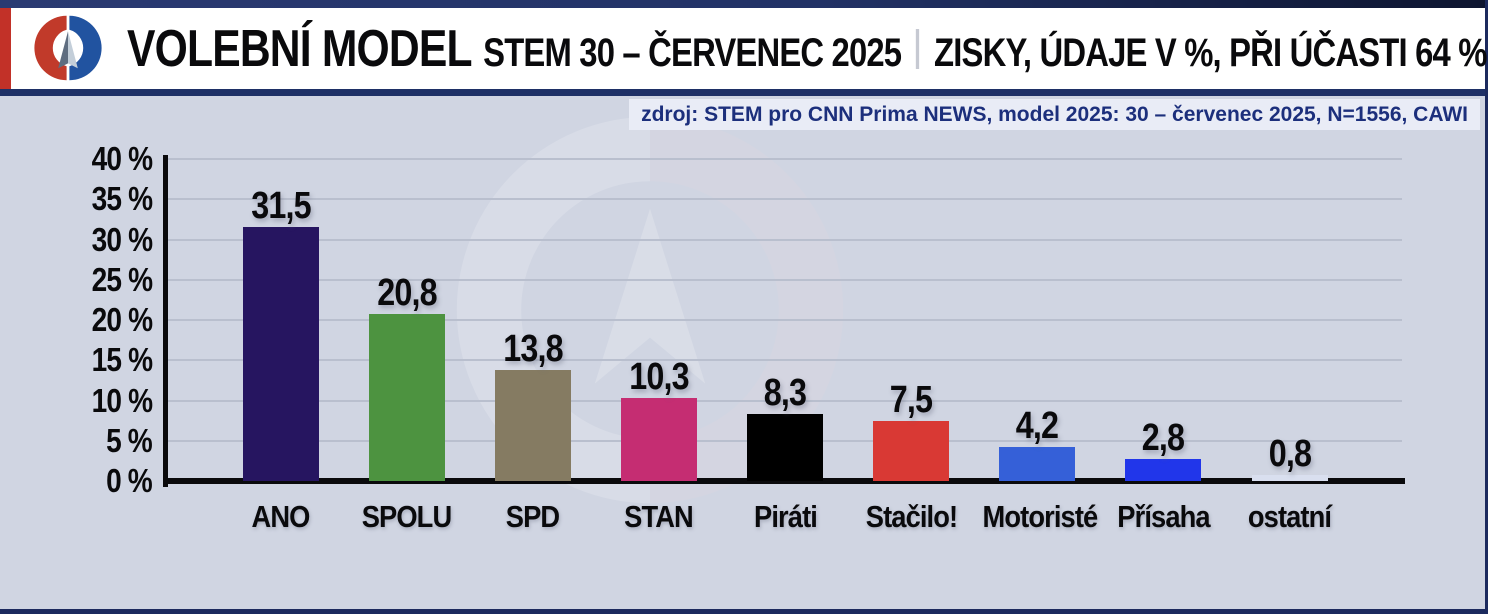 The width and height of the screenshot is (1488, 614). Describe the element at coordinates (659, 516) in the screenshot. I see `category-label-STAN: STAN` at that location.